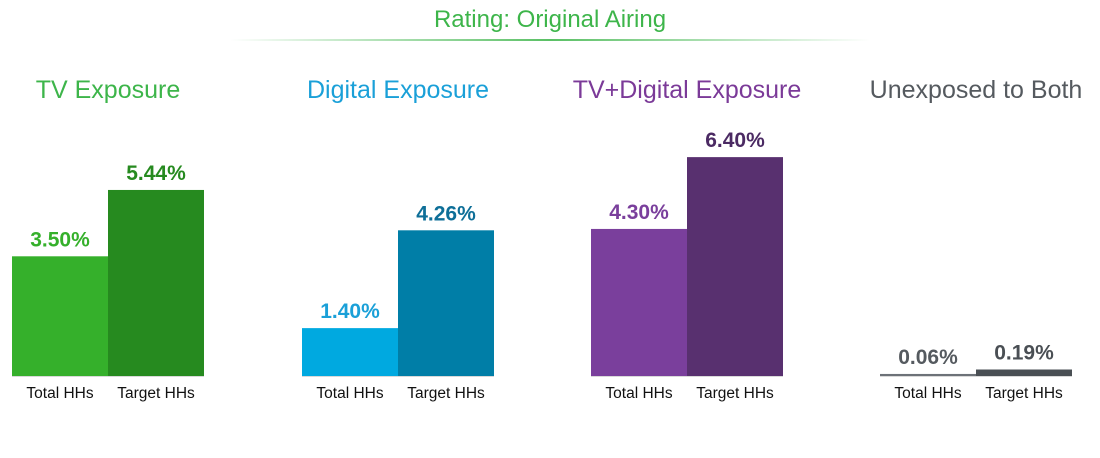 This screenshot has width=1100, height=458. What do you see at coordinates (550, 19) in the screenshot?
I see `chart-title: Rating: Original Airing` at bounding box center [550, 19].